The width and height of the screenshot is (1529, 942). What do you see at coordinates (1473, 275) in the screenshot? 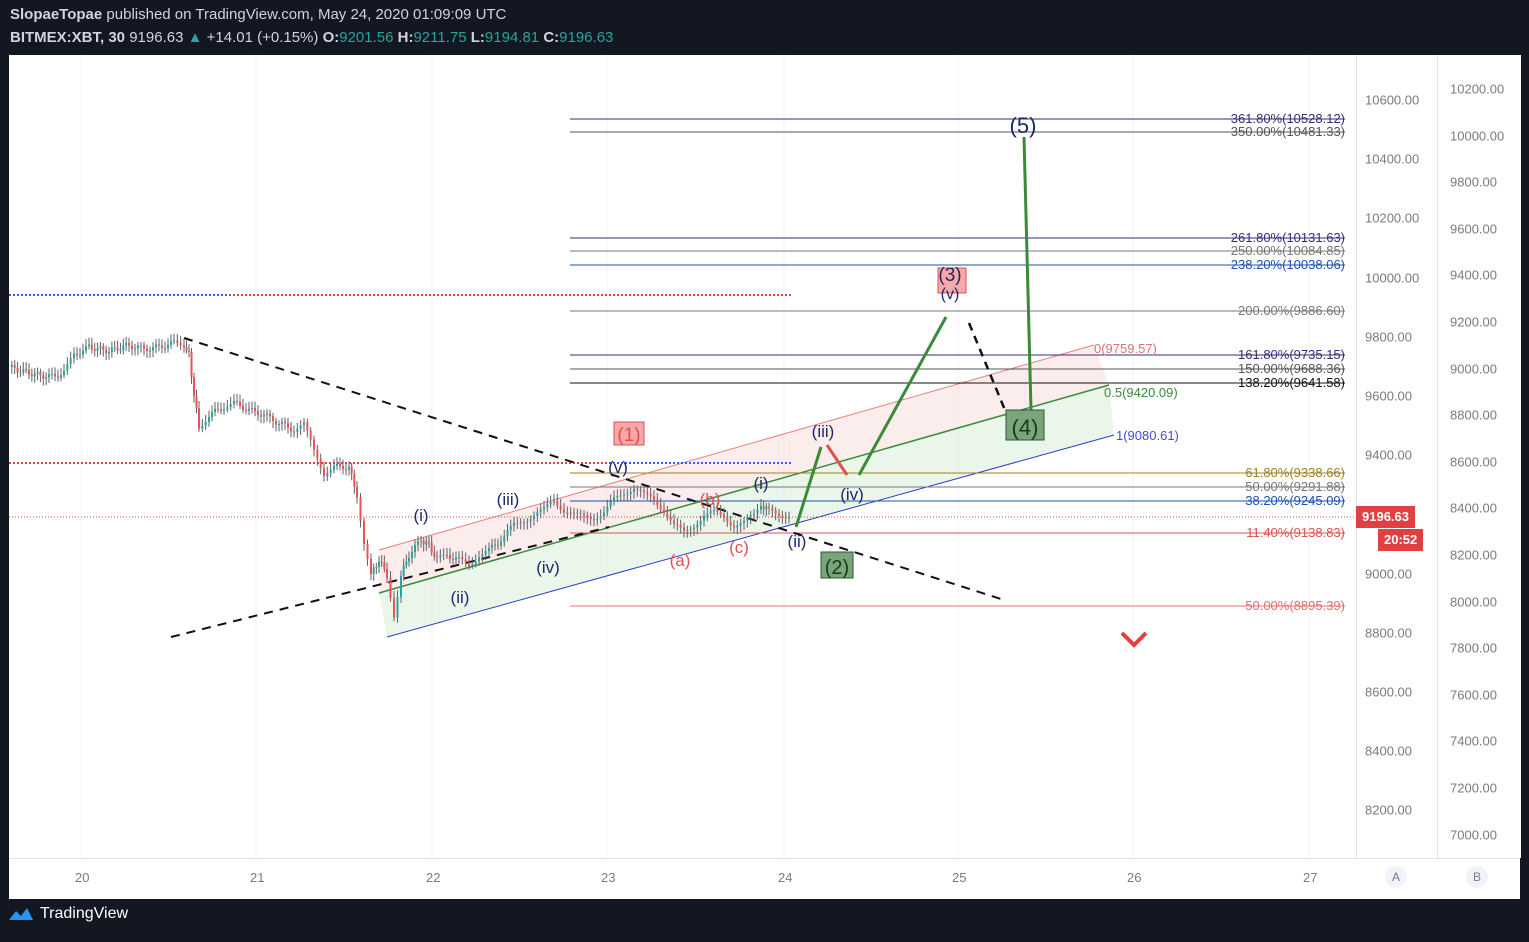
I see `price-scale-b-tick: 9400.00` at bounding box center [1473, 275].